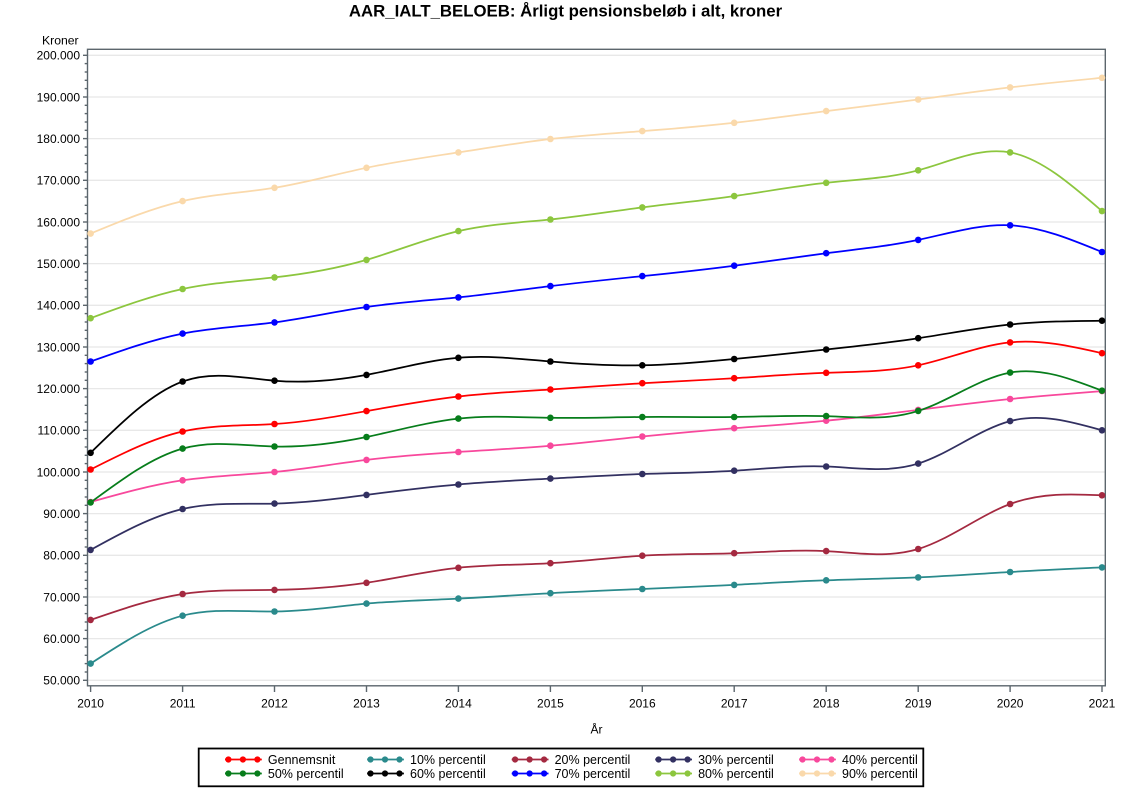 This screenshot has width=1122, height=798. Describe the element at coordinates (734, 703) in the screenshot. I see `svg-text: 2017` at that location.